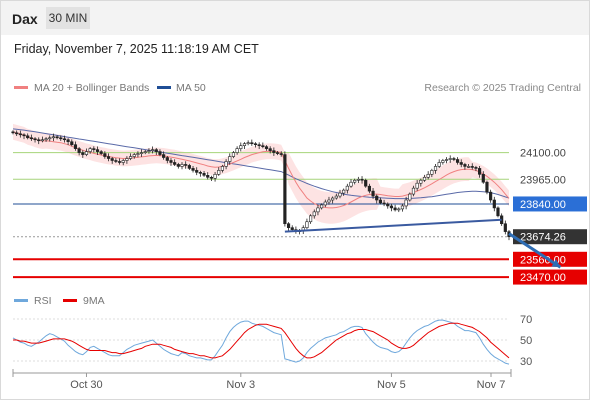 The width and height of the screenshot is (590, 401). I want to click on x-tick-label: Nov 7, so click(491, 385).